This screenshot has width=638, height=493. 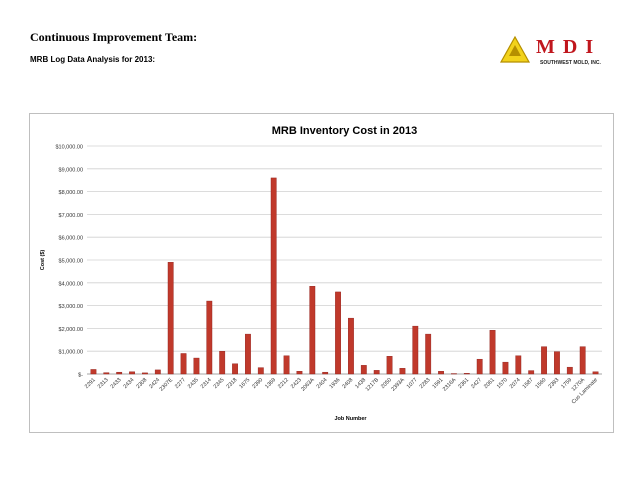 I want to click on x-tick-label: 2318, so click(x=232, y=383).